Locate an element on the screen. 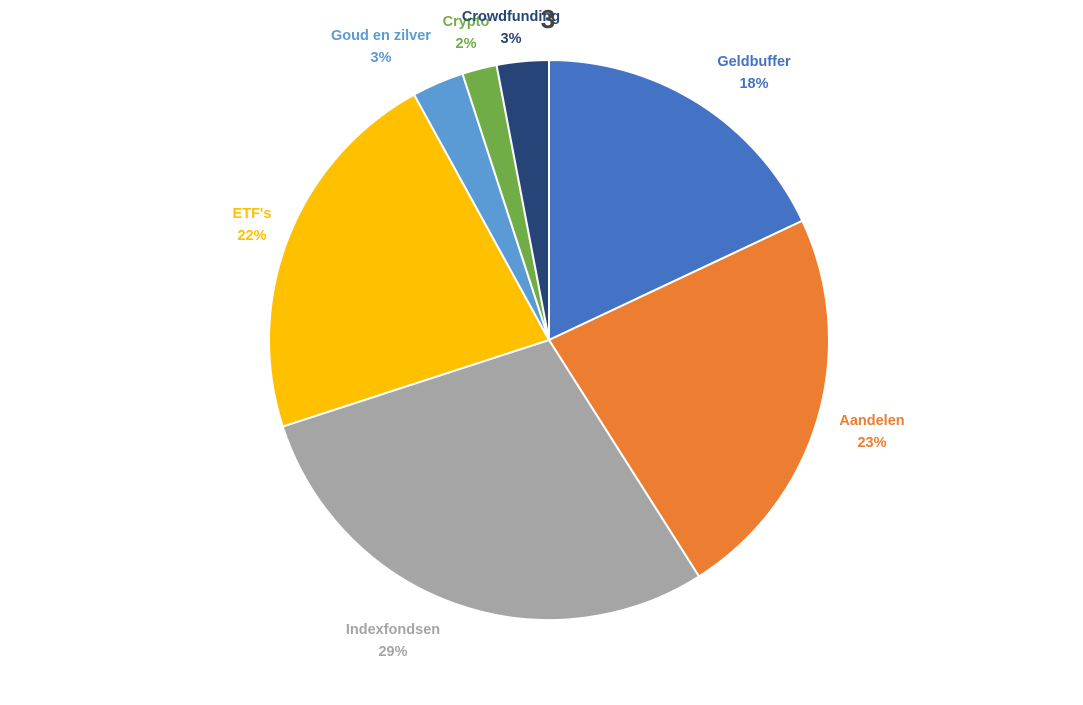 The image size is (1083, 705). slice-percent-aandelen: 23% is located at coordinates (871, 443).